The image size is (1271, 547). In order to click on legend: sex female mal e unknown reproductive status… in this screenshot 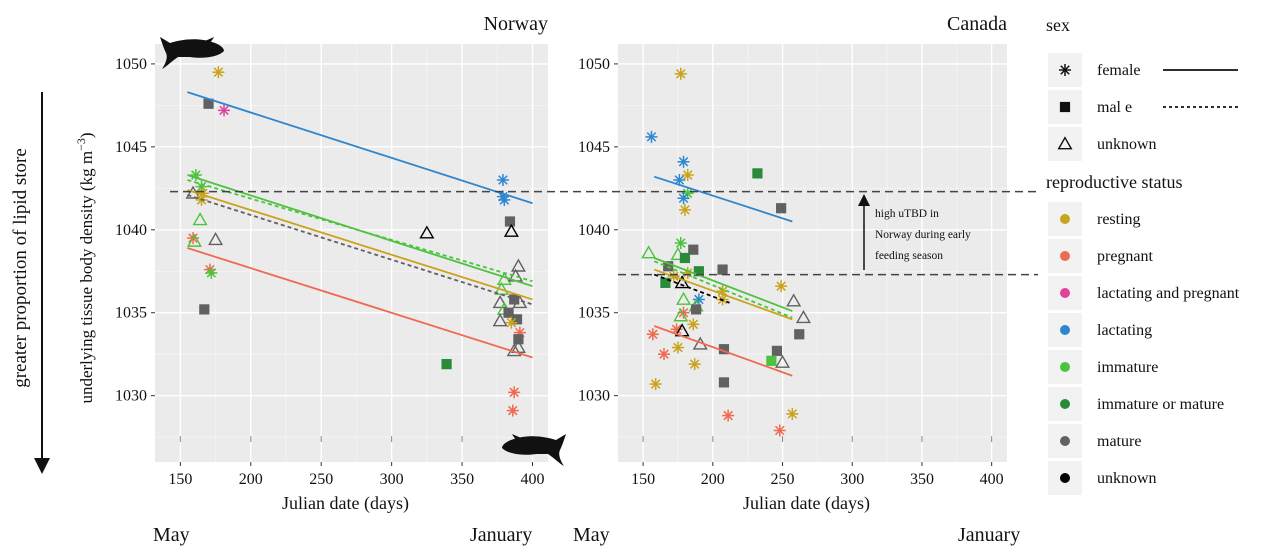, I will do `click(1143, 255)`.